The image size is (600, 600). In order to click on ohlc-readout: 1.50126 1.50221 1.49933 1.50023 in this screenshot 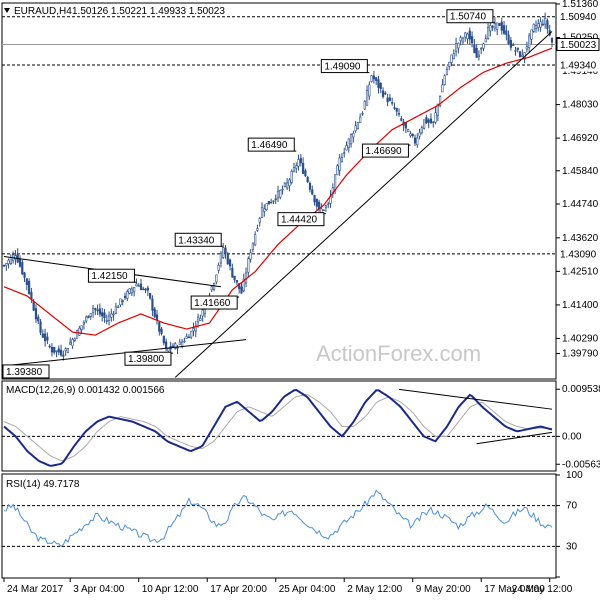, I will do `click(148, 11)`.